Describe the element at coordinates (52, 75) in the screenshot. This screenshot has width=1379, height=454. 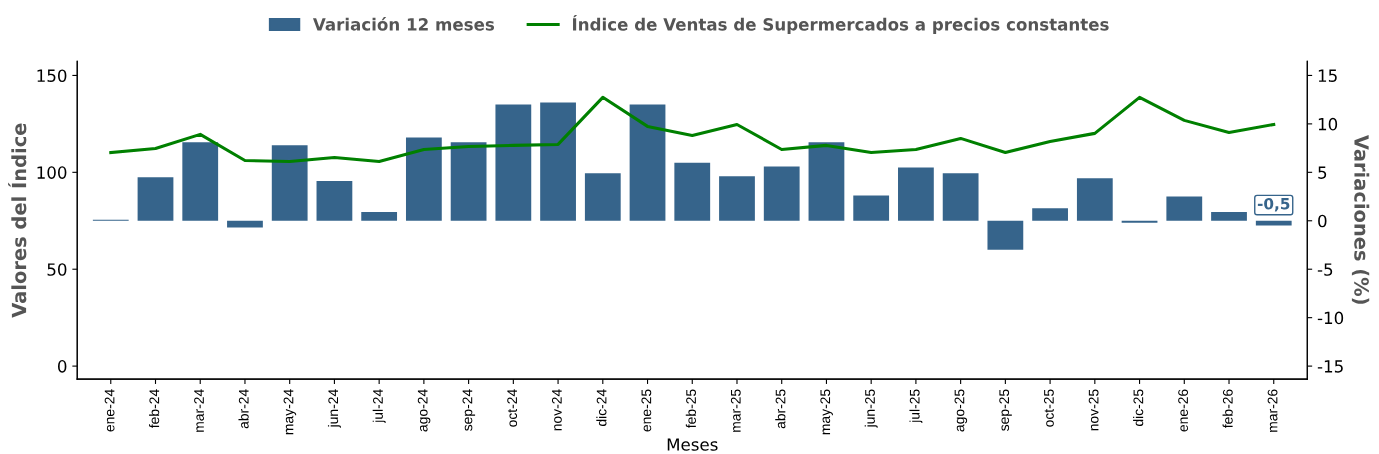
I see `y-tick-label: 150` at that location.